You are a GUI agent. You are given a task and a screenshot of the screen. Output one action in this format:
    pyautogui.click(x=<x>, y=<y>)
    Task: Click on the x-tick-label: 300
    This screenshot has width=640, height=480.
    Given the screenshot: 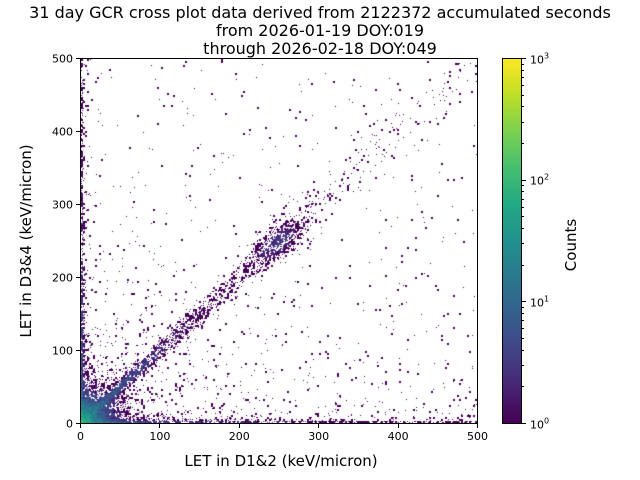 What is the action you would take?
    pyautogui.click(x=319, y=436)
    